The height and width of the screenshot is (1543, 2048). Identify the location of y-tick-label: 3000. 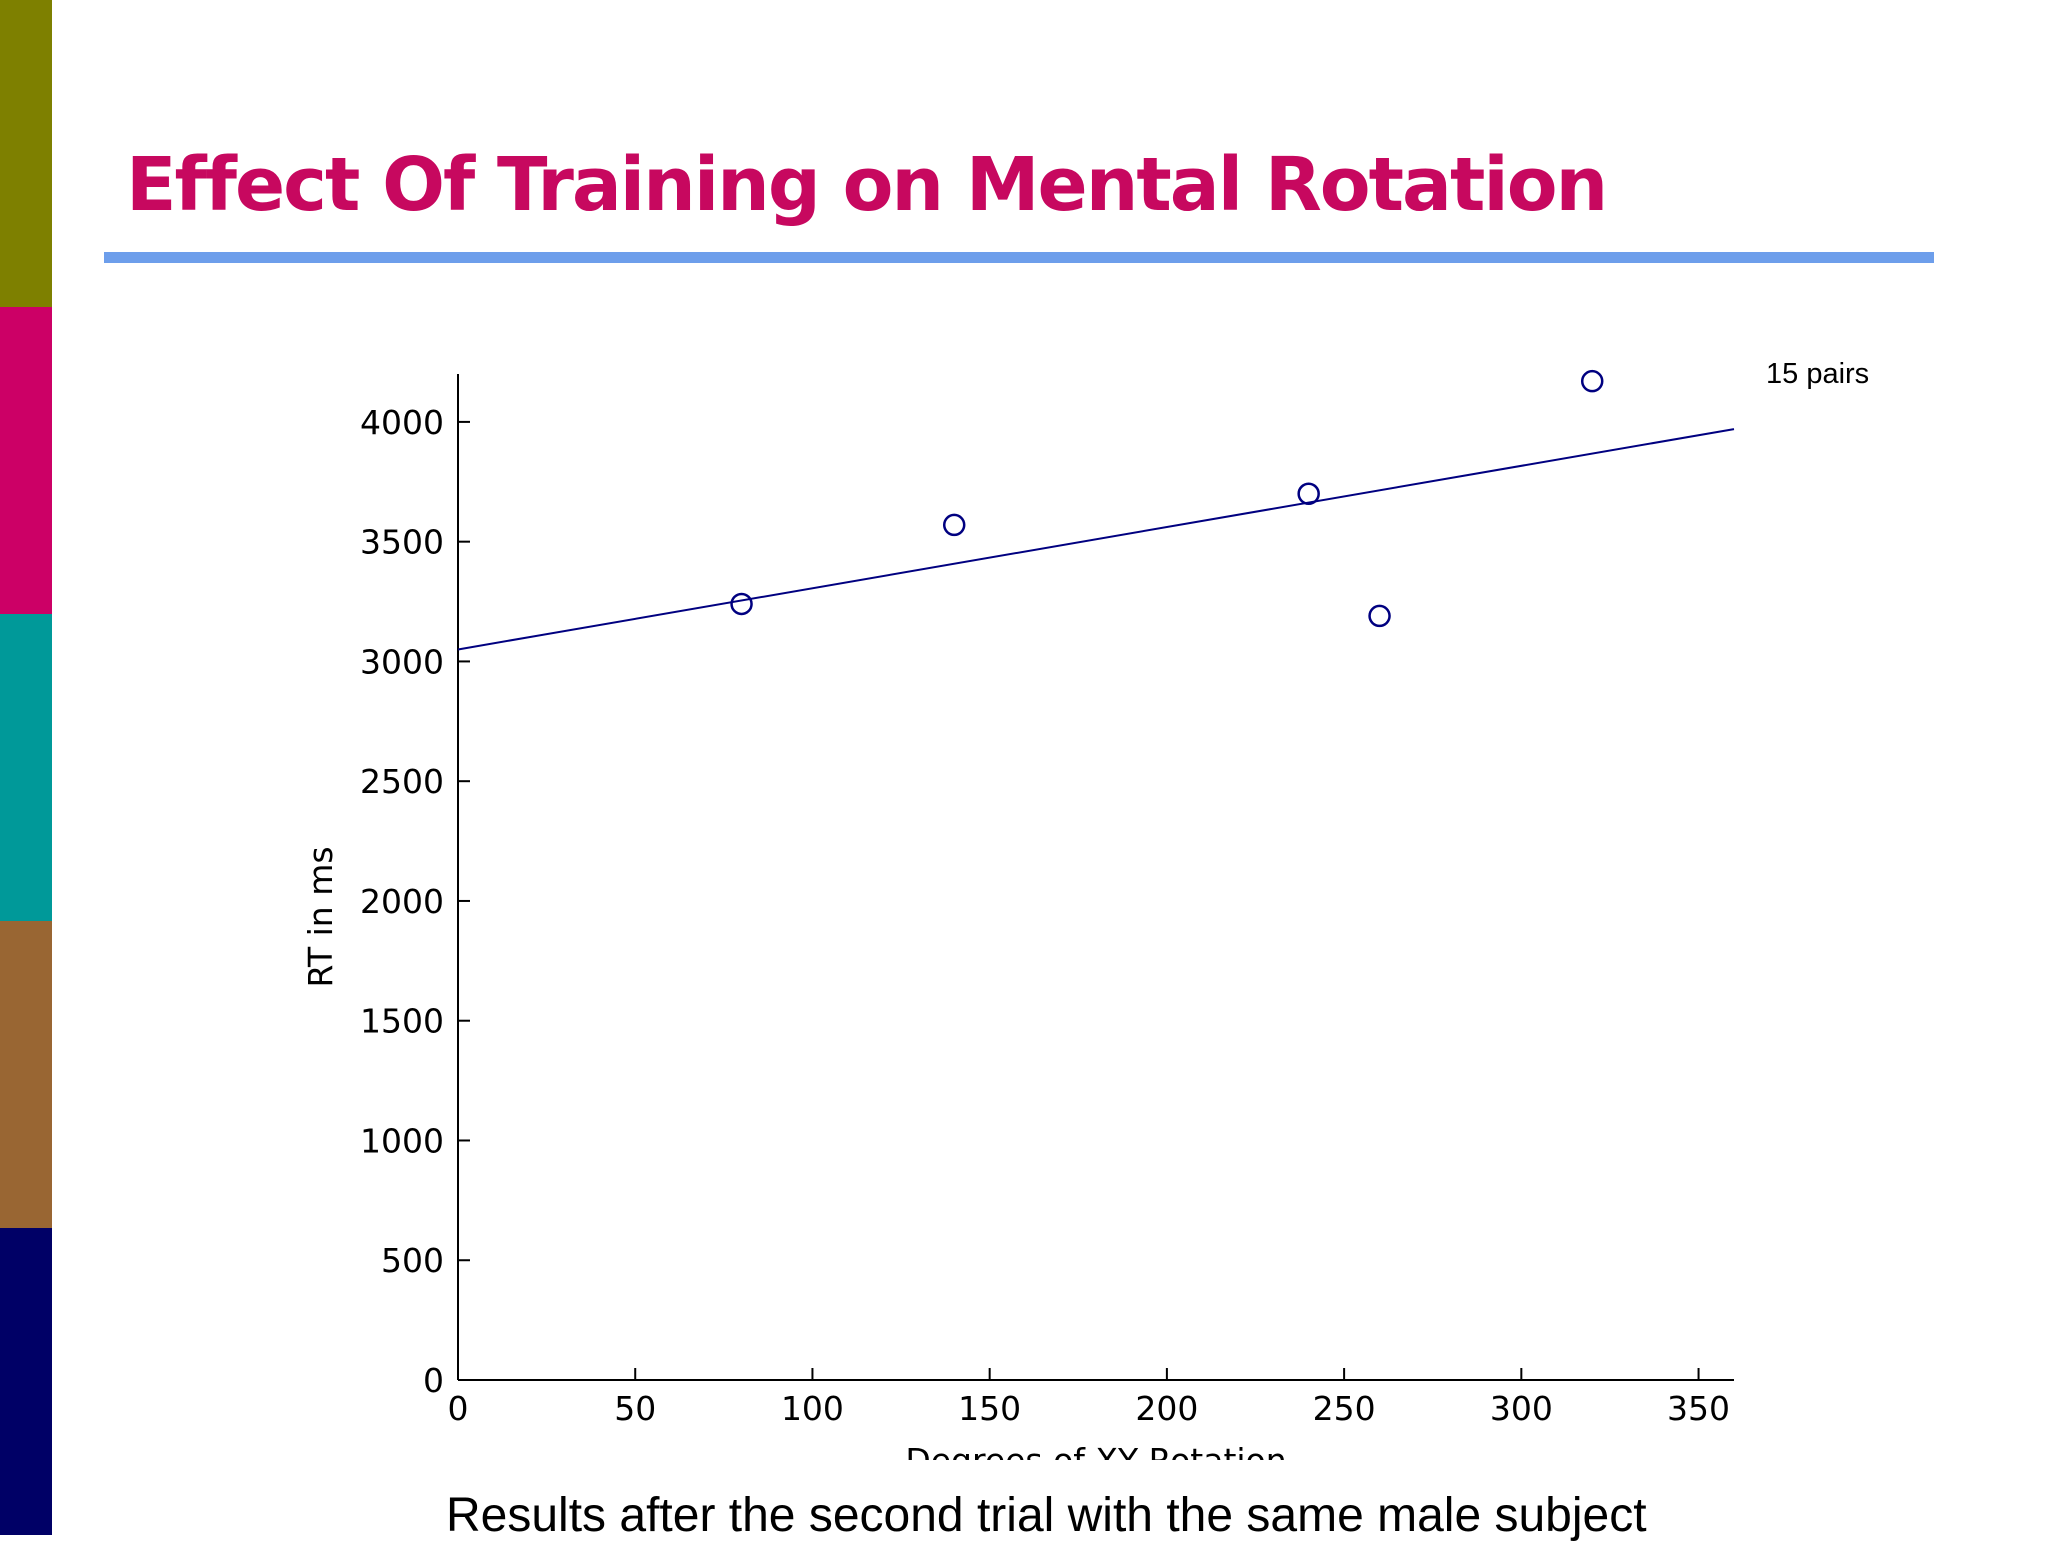
(402, 661).